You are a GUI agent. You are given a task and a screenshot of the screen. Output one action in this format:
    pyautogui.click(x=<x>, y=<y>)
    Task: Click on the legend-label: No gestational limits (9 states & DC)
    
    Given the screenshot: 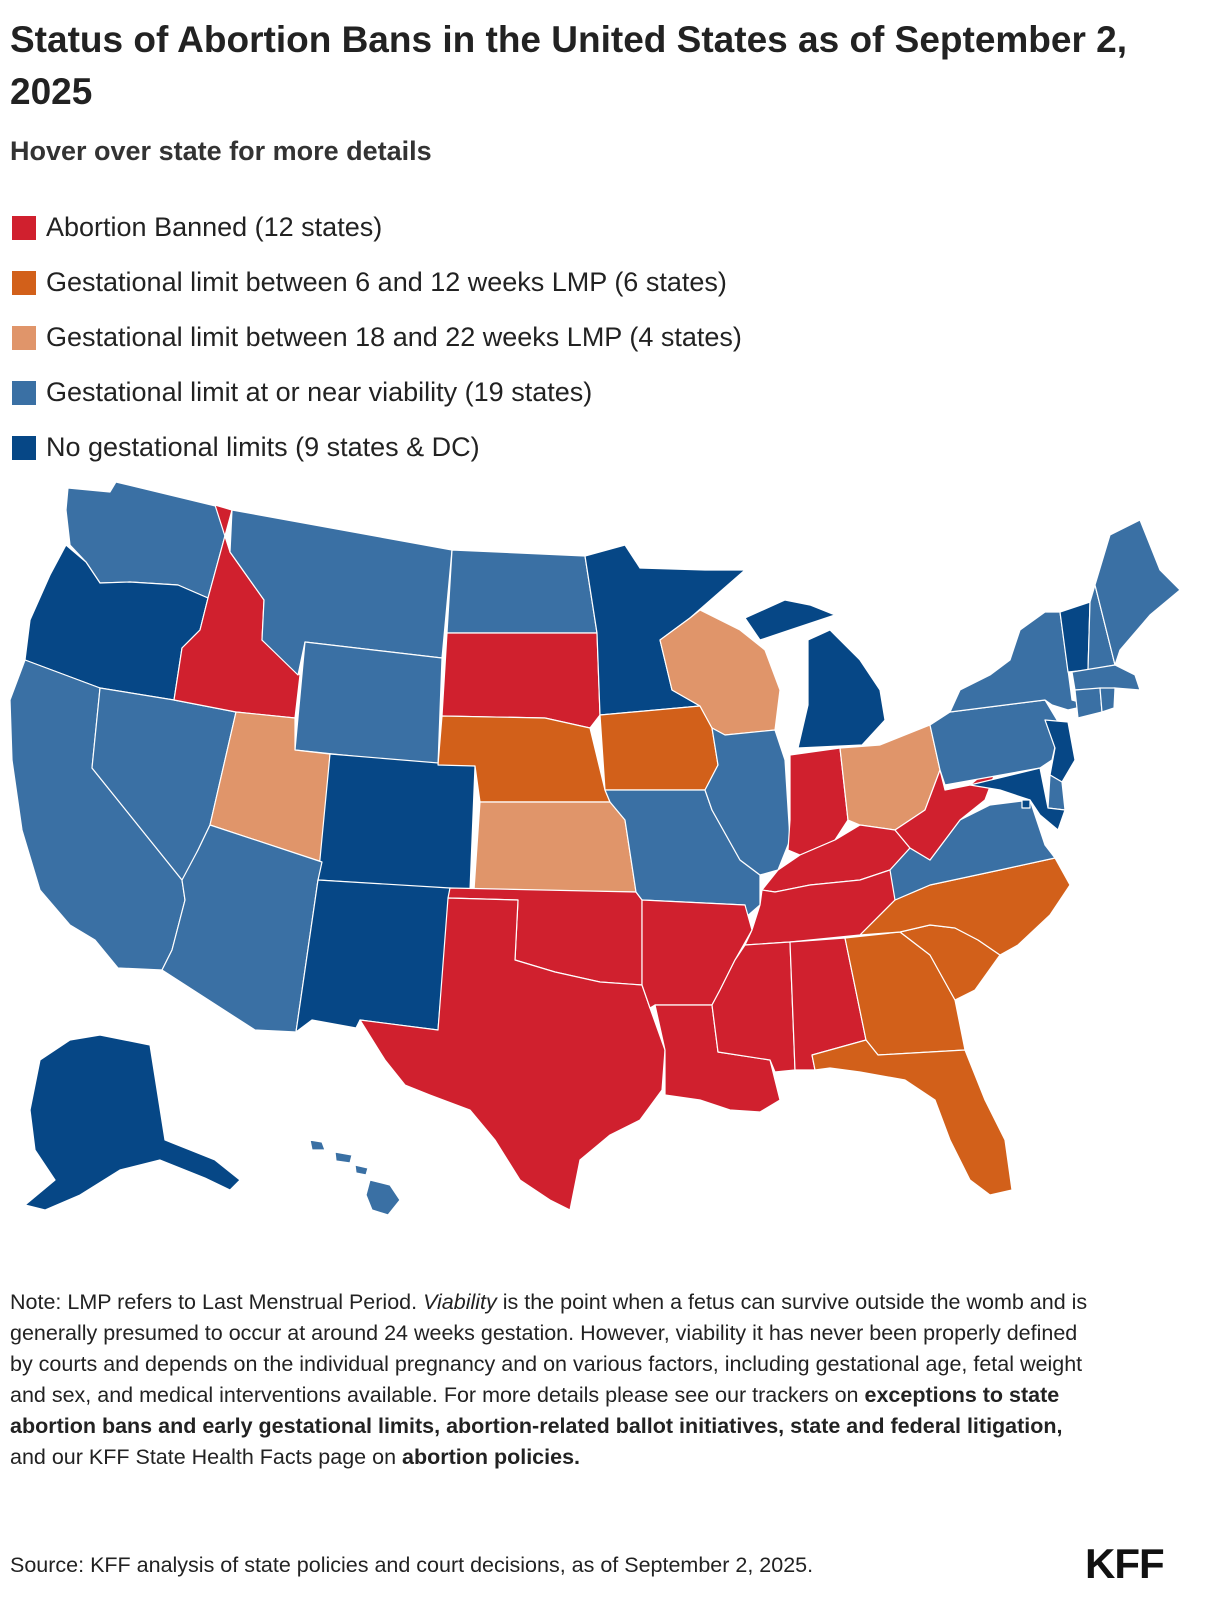 What is the action you would take?
    pyautogui.click(x=263, y=447)
    